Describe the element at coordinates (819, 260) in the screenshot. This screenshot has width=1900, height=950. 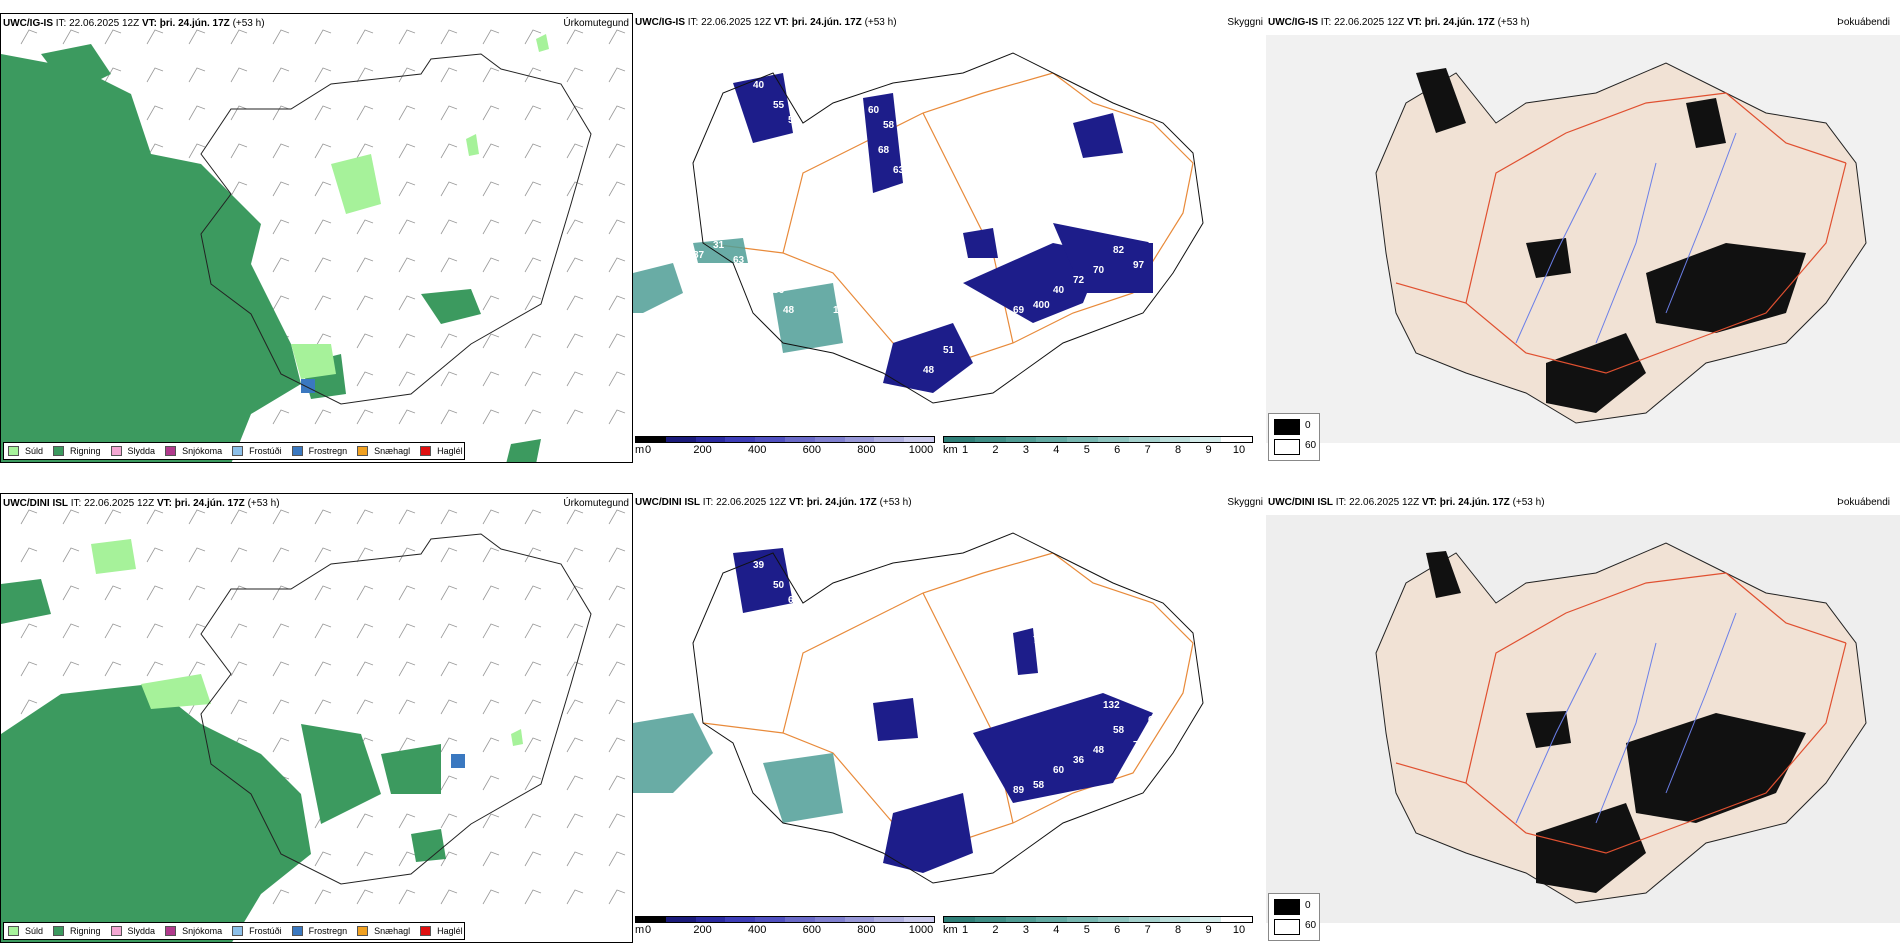
I see `cloud-base-value: 50` at that location.